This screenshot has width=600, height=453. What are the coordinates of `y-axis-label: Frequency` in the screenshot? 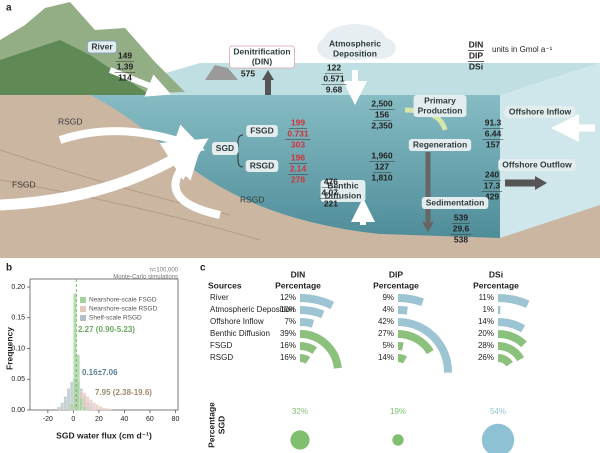 It's located at (9, 348).